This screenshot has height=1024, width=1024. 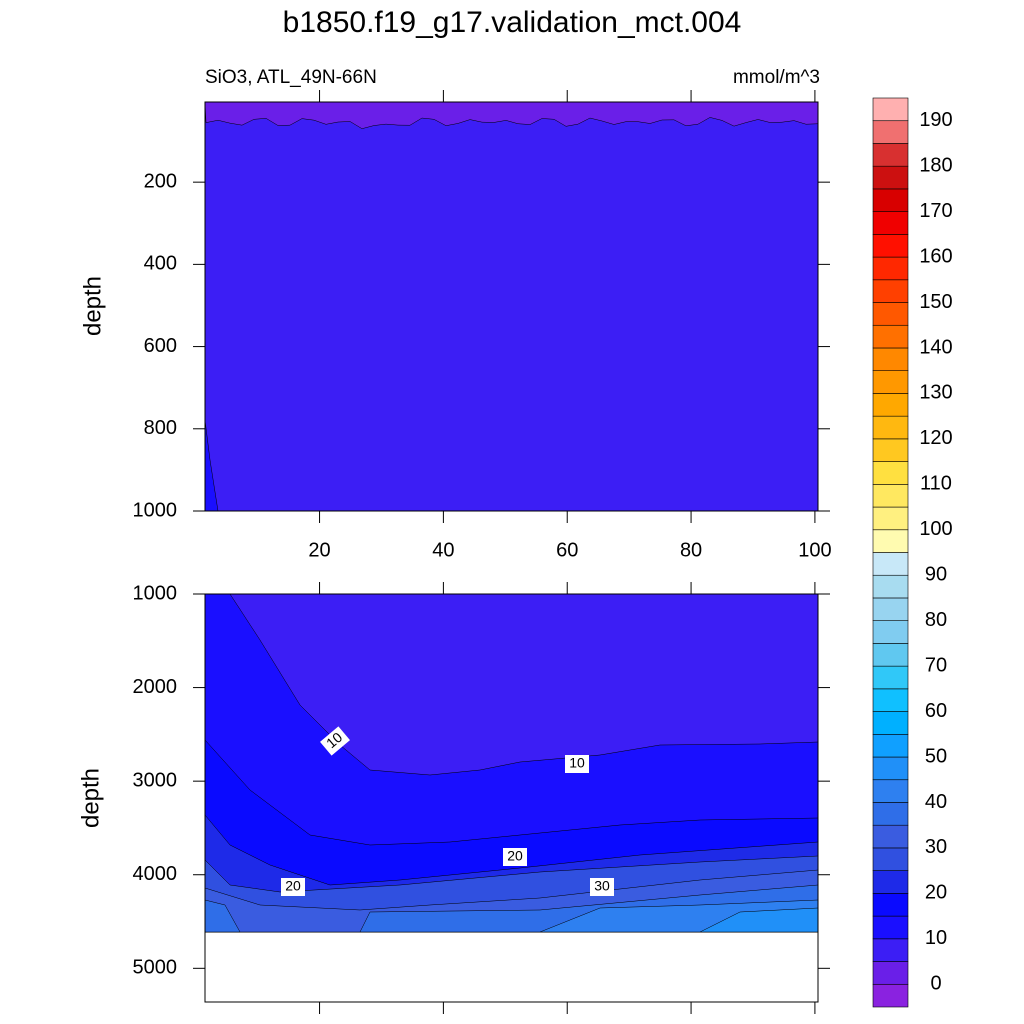 What do you see at coordinates (776, 77) in the screenshot?
I see `subtitle-right: mmol/m^3` at bounding box center [776, 77].